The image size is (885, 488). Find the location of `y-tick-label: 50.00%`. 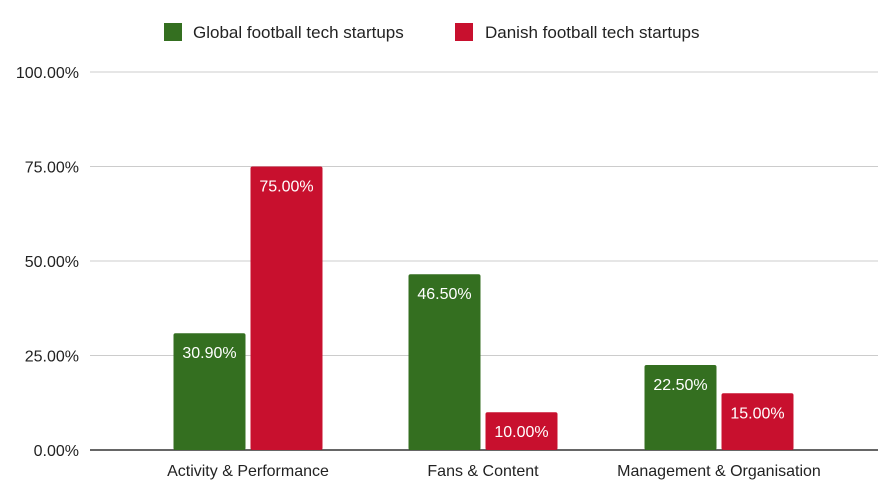

y-tick-label: 50.00% is located at coordinates (52, 262).